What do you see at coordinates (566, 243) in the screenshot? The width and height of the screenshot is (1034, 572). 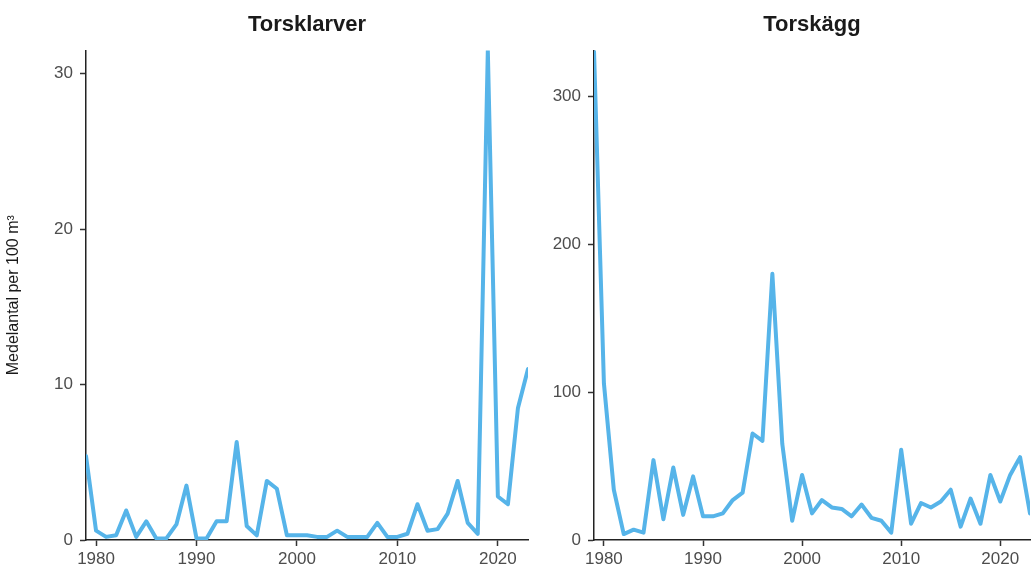 I see `y-tick-label: 200` at bounding box center [566, 243].